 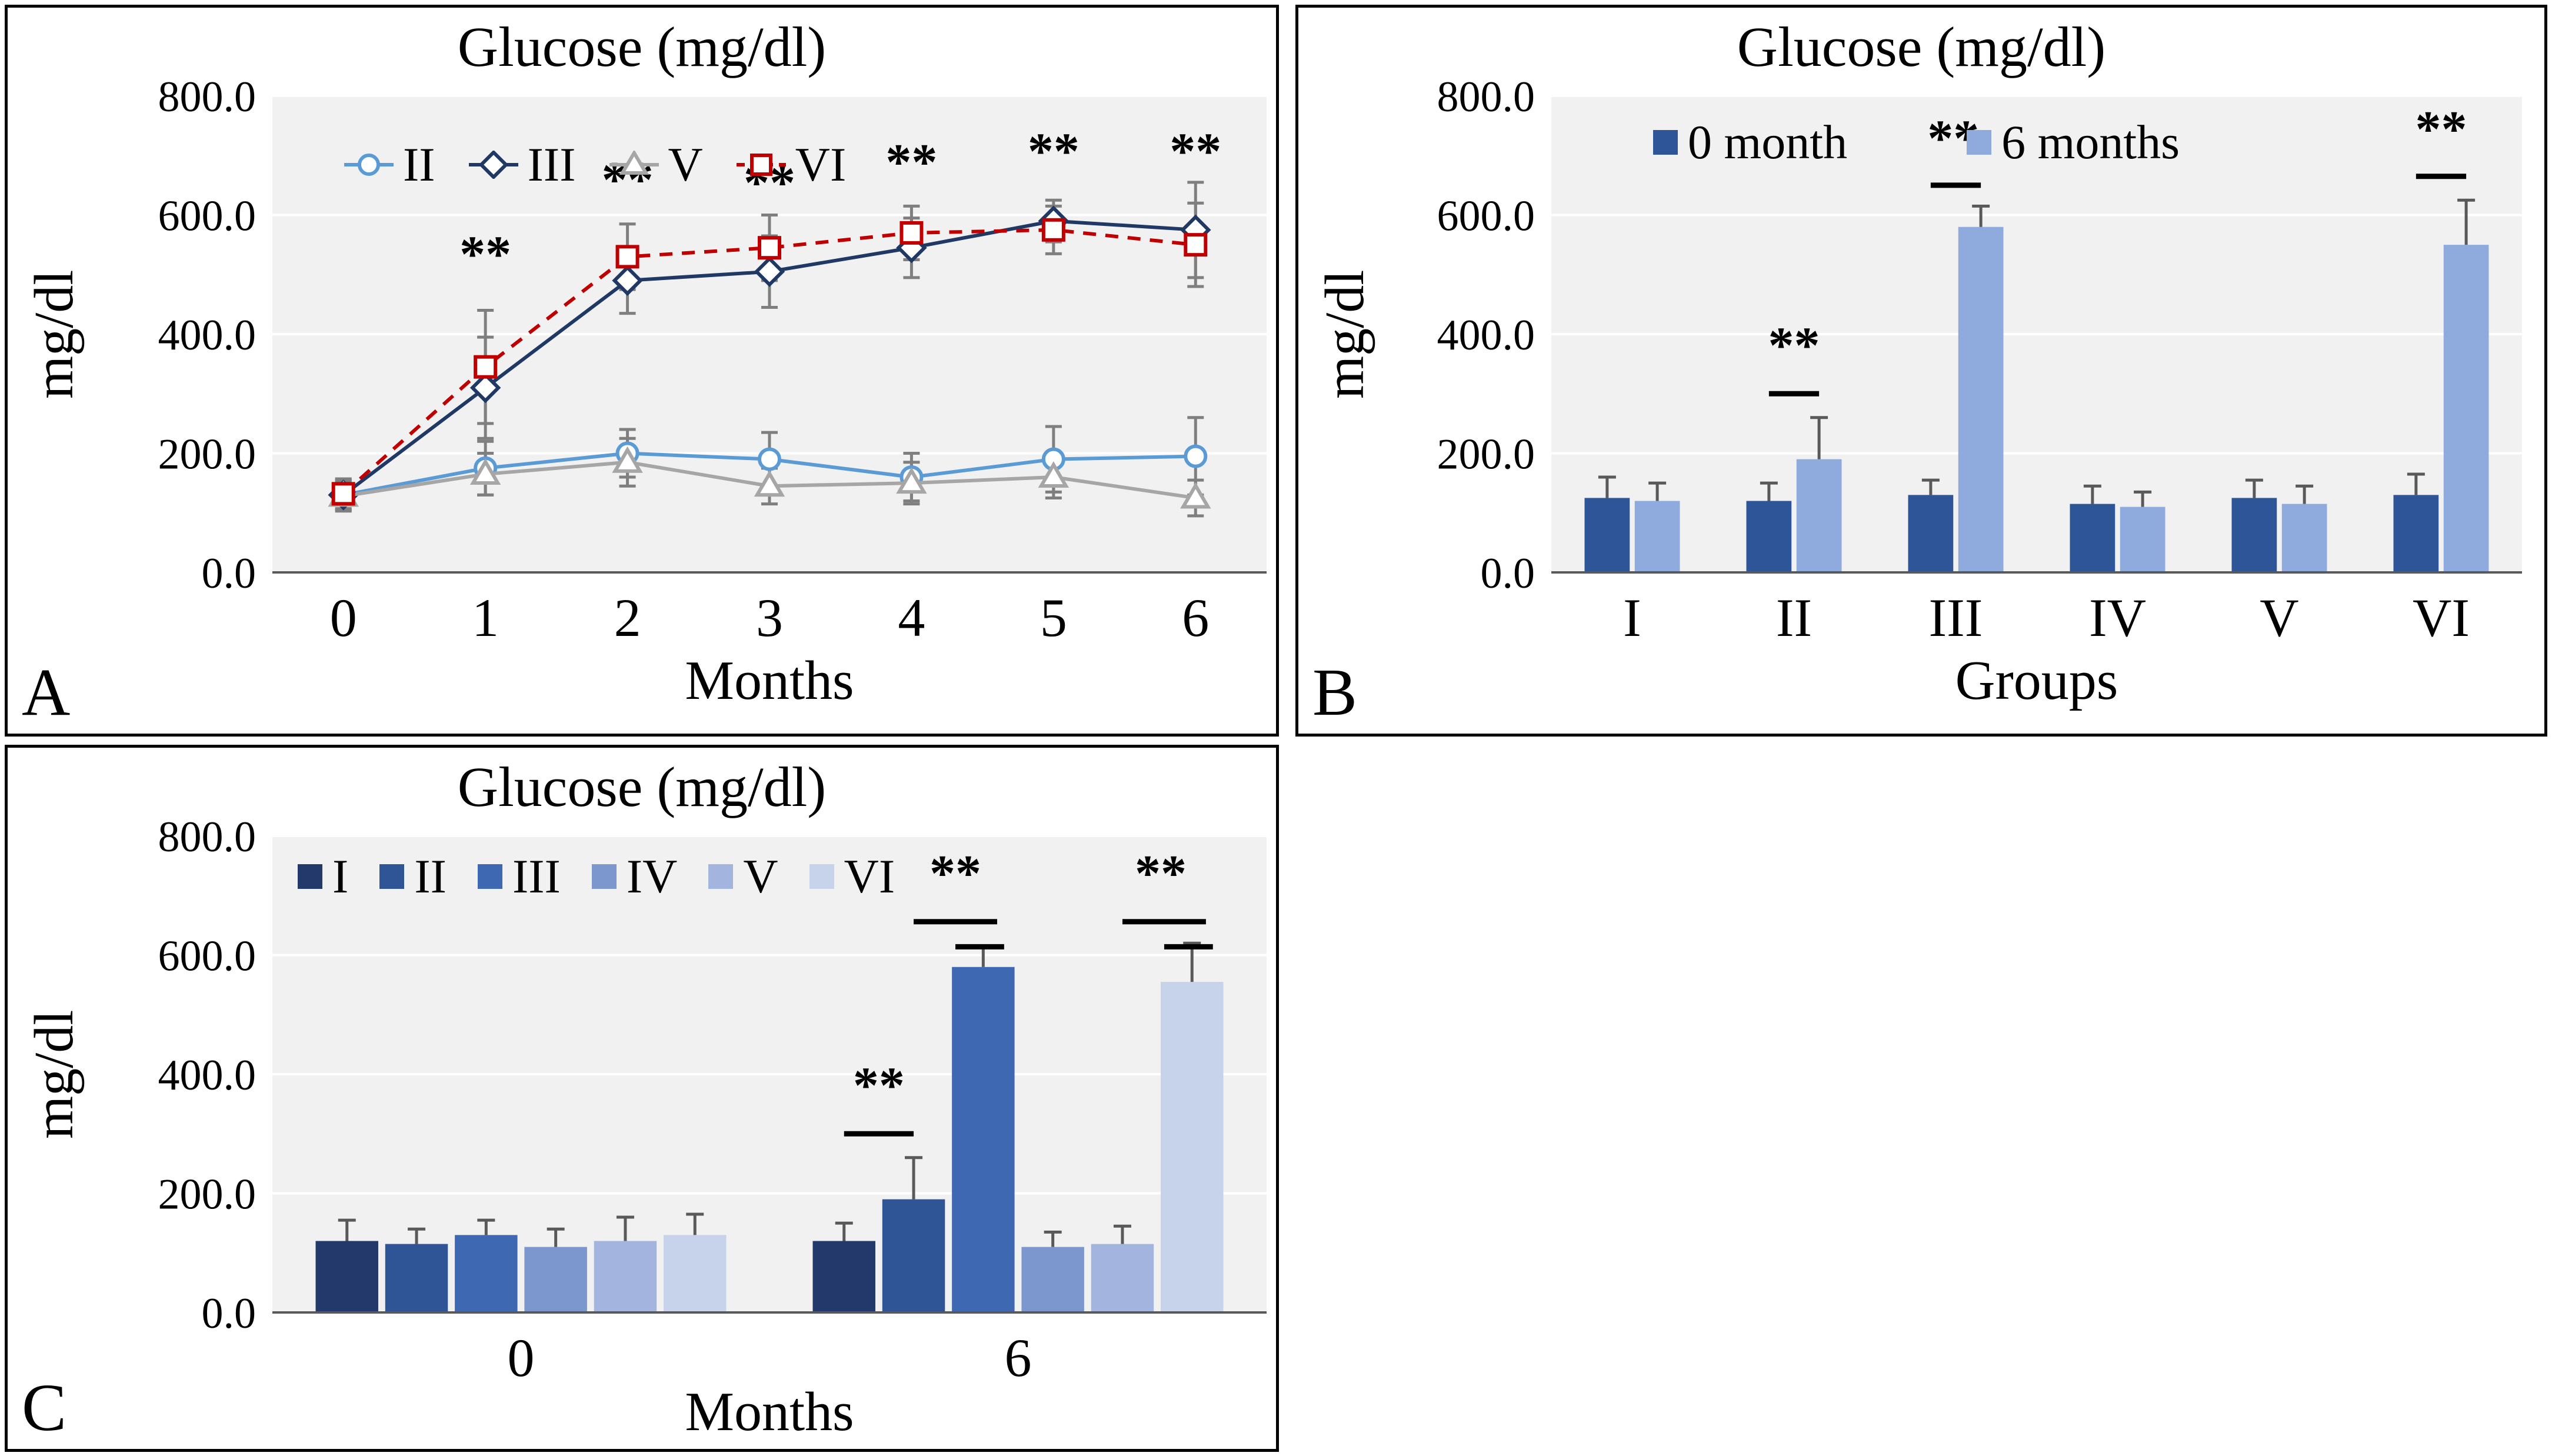 I want to click on x-axis-label: Groups, so click(x=2036, y=680).